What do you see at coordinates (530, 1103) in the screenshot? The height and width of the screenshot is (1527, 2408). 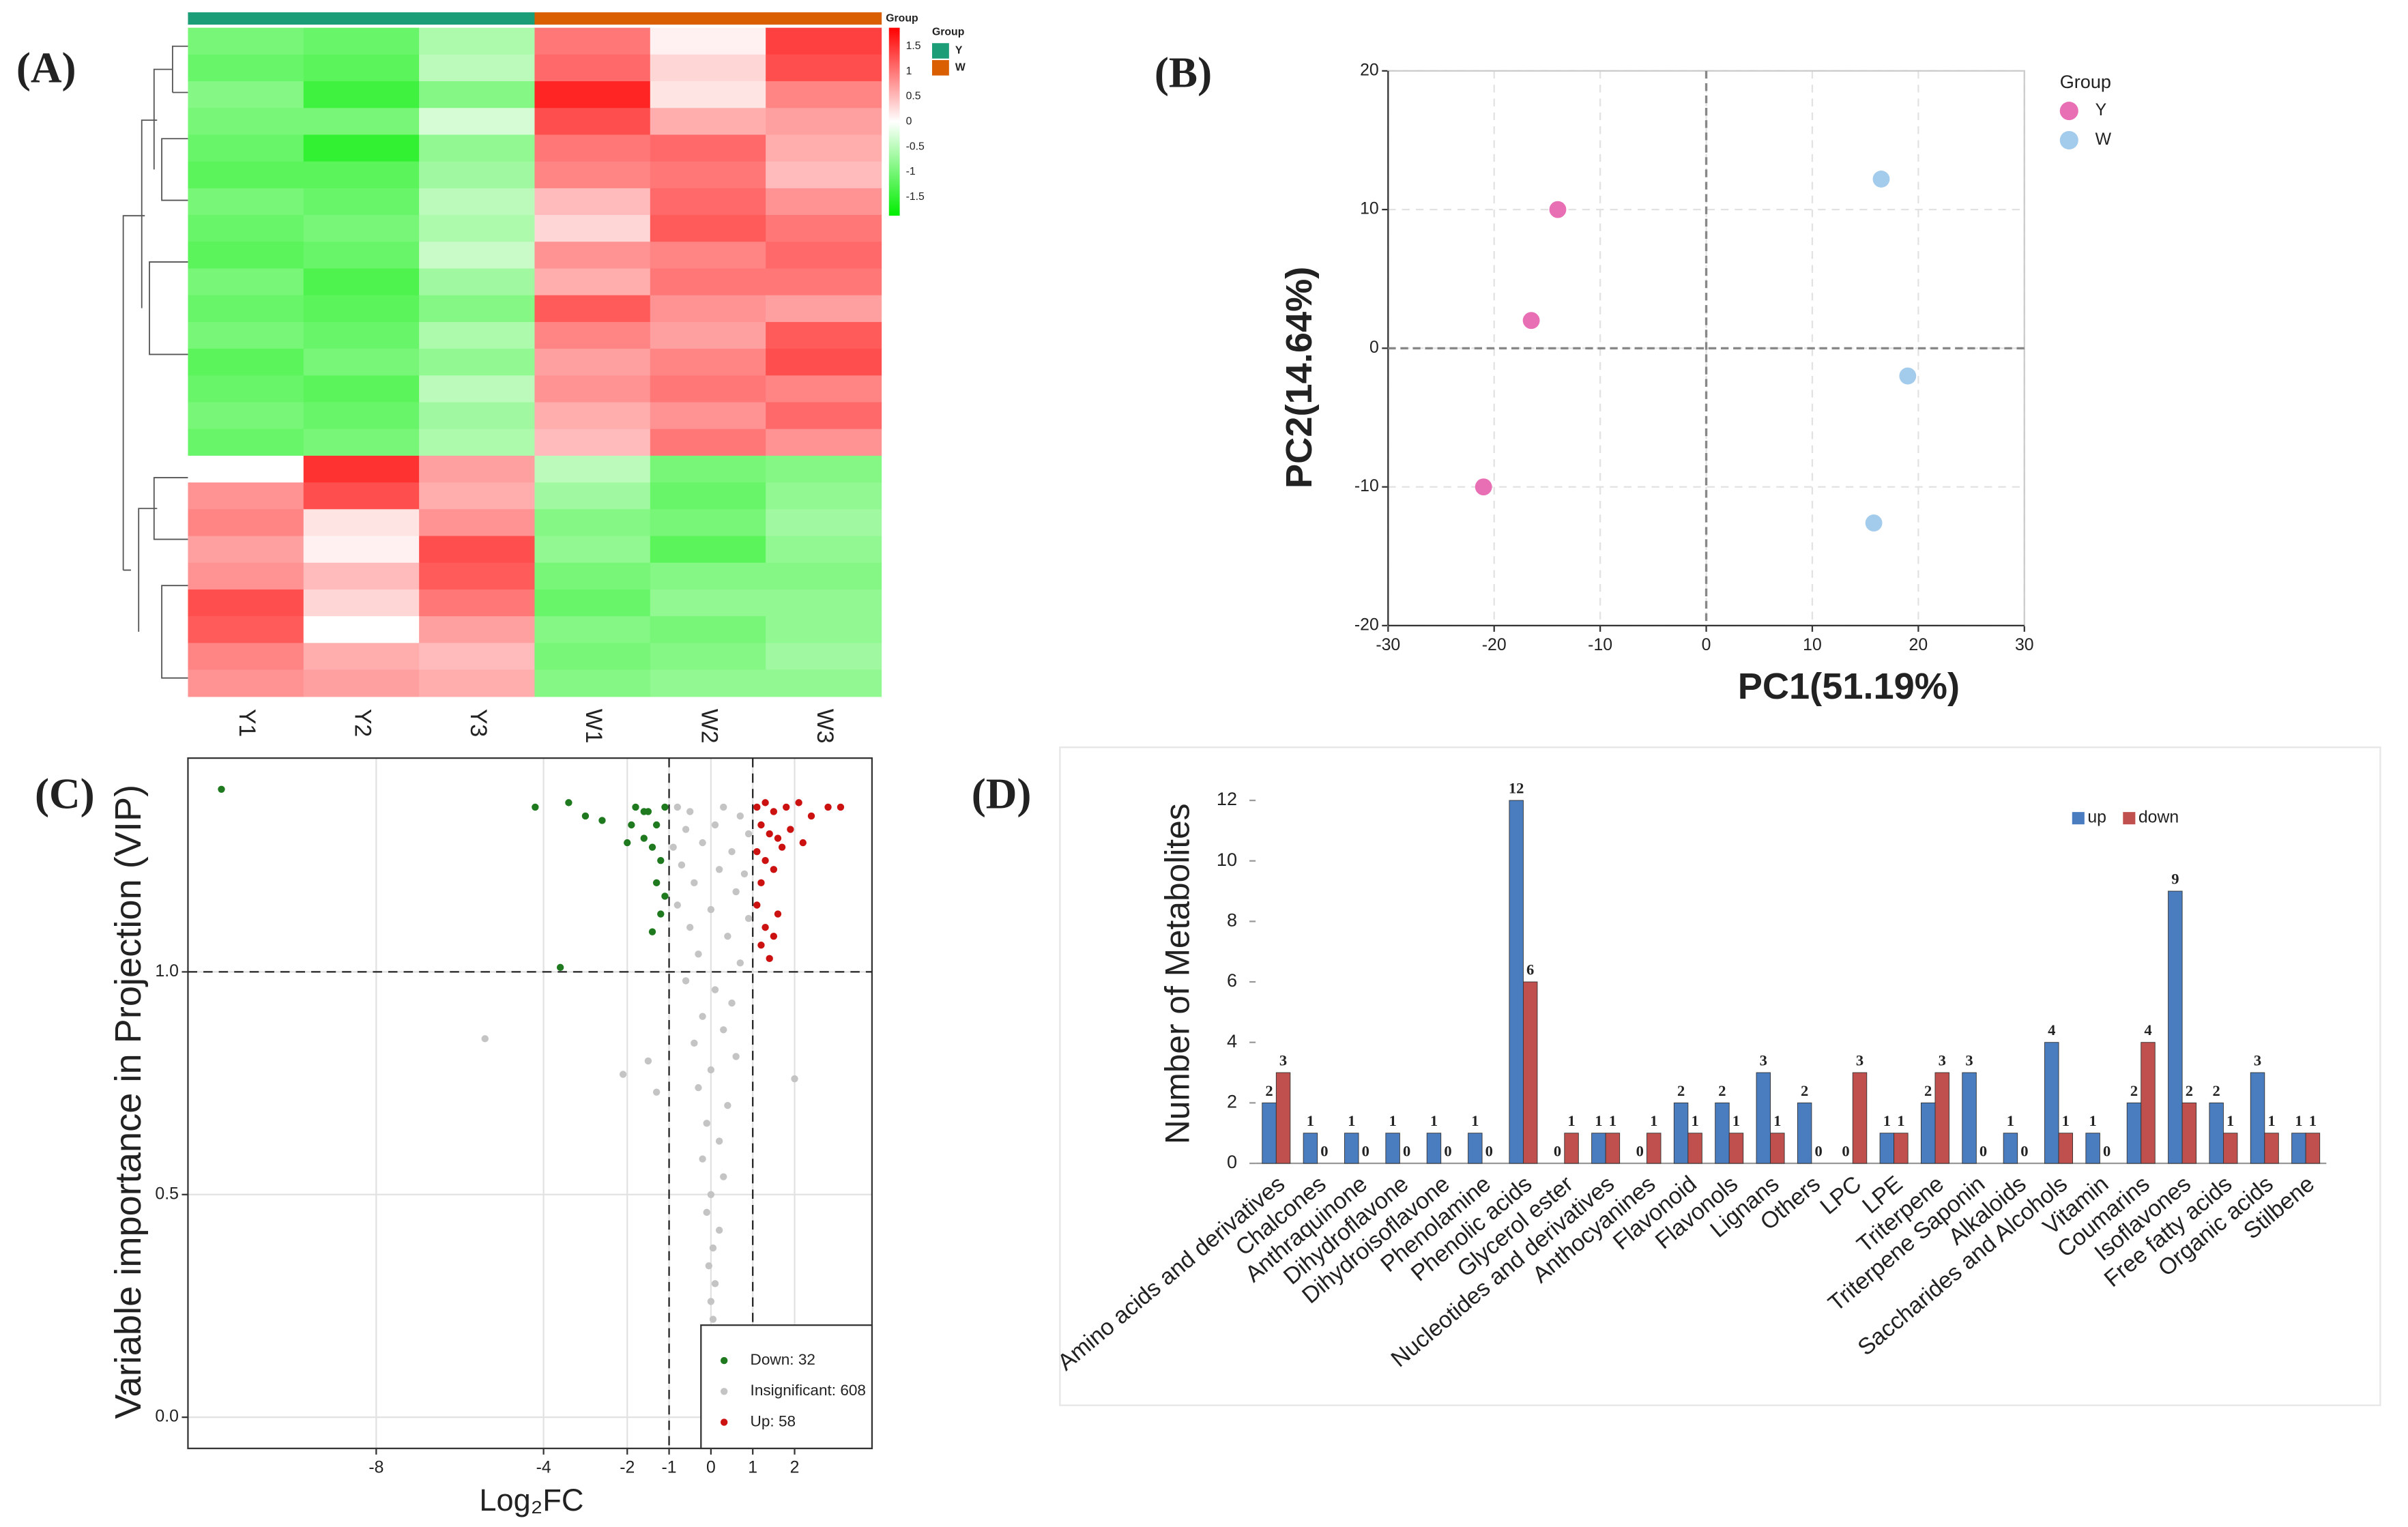 I see `plot-frame` at bounding box center [530, 1103].